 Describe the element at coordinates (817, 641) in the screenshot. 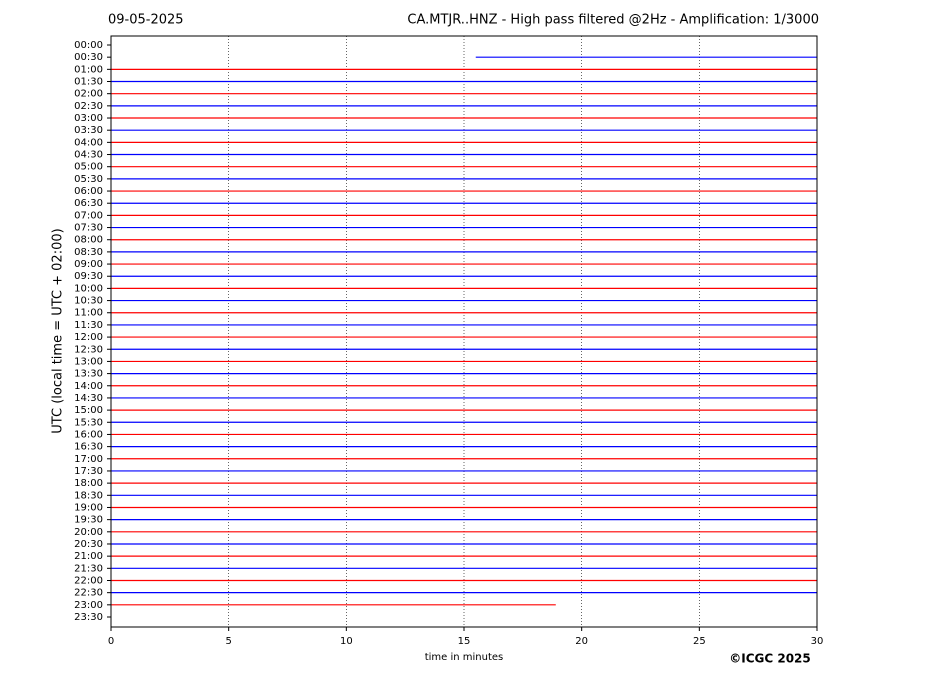

I see `x-tick-label: 30` at that location.